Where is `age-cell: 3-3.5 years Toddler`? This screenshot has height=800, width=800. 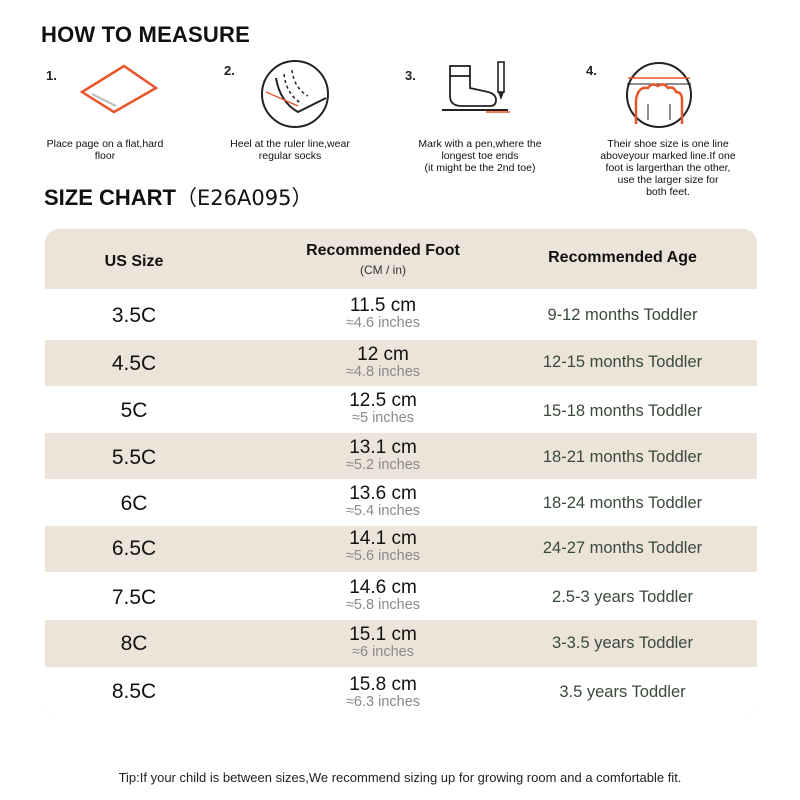
age-cell: 3-3.5 years Toddler is located at coordinates (622, 643).